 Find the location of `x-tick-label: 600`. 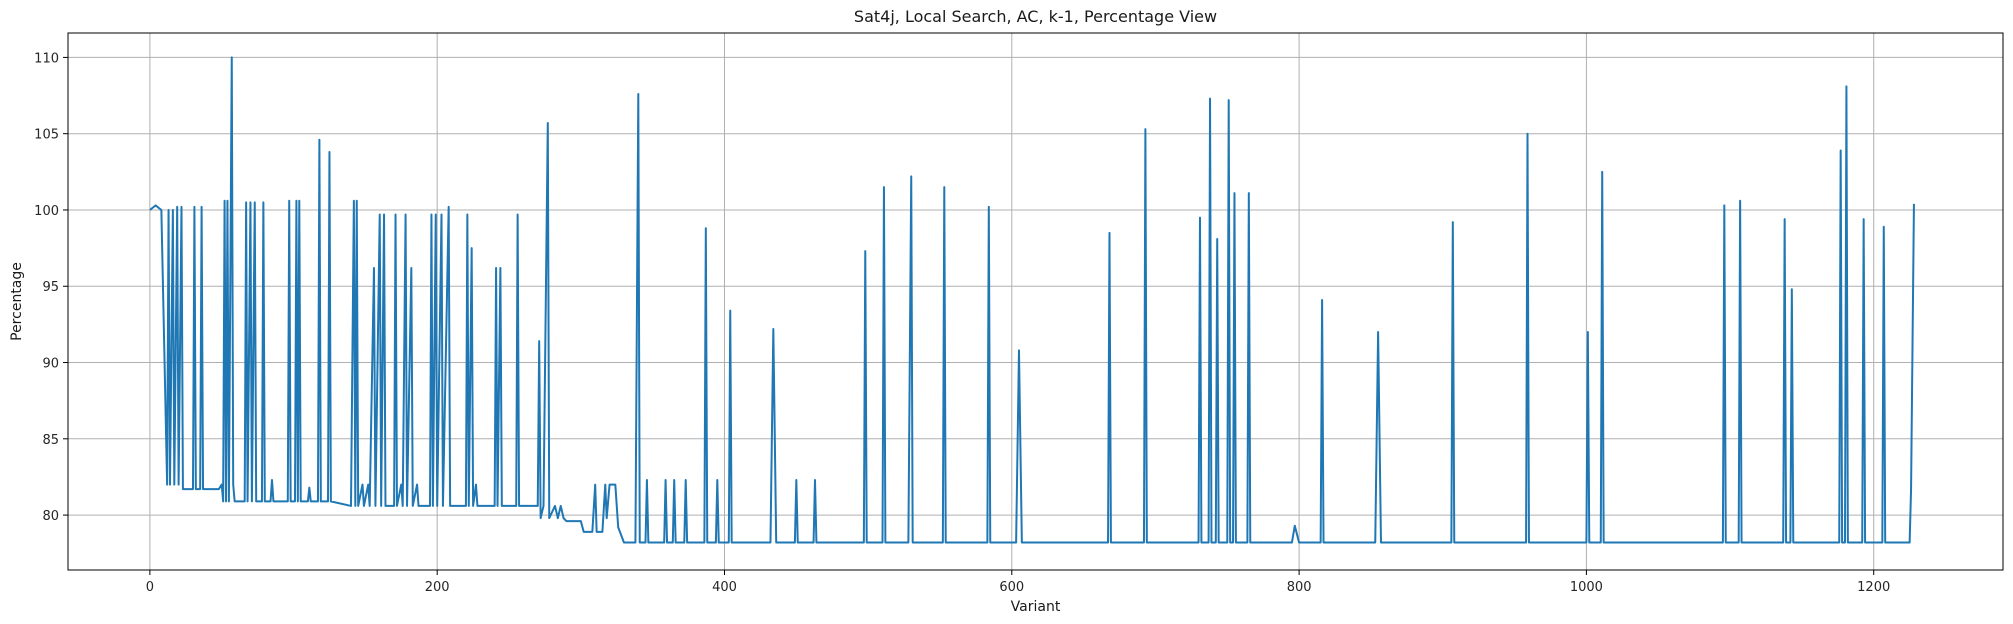

x-tick-label: 600 is located at coordinates (1011, 587).